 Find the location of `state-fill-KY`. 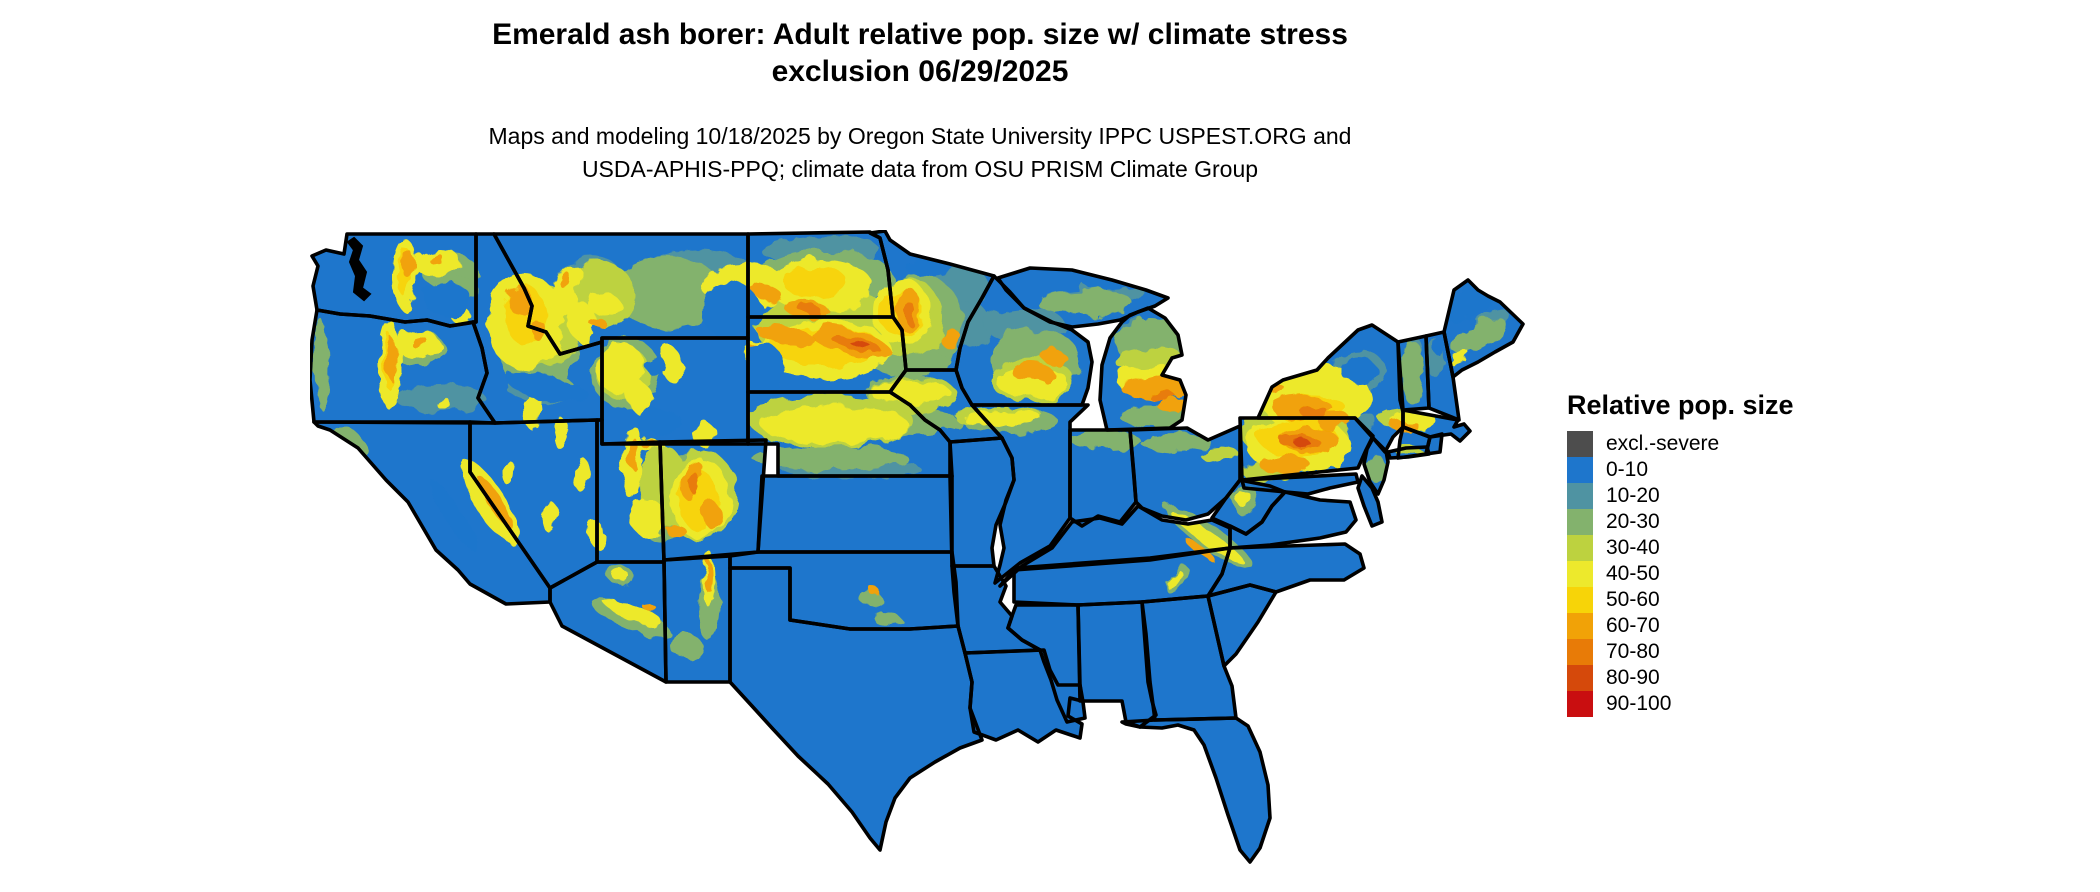

state-fill-KY is located at coordinates (1115, 546).